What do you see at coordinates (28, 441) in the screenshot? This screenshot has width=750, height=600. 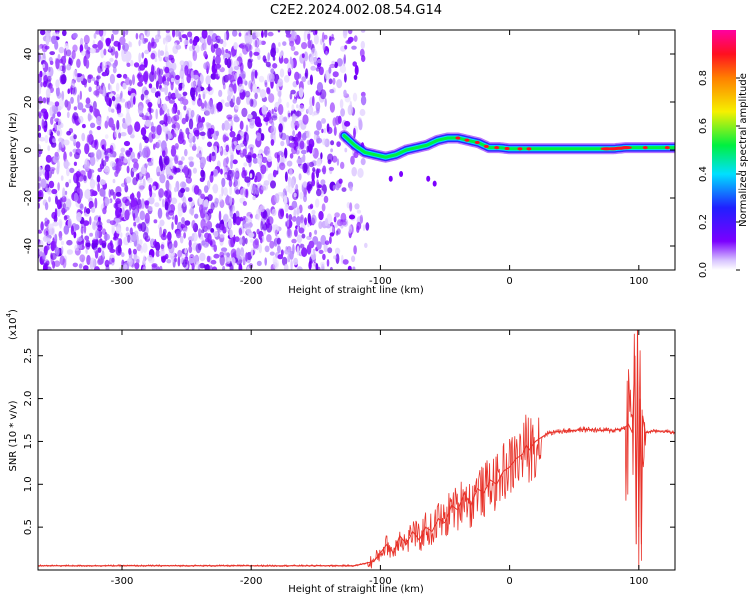 I see `y-tick-label: 1.5` at bounding box center [28, 441].